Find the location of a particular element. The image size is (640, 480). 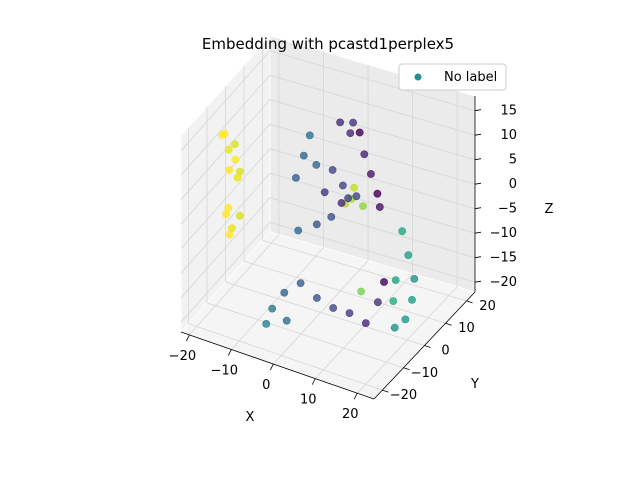

y-tick-label: 10 is located at coordinates (466, 328).